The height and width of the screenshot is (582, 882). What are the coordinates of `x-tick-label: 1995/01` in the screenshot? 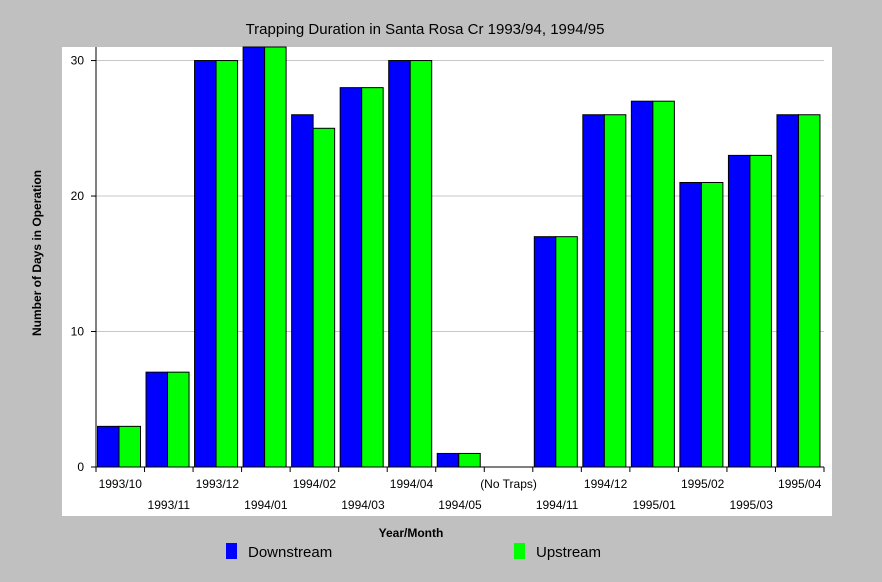 It's located at (654, 505).